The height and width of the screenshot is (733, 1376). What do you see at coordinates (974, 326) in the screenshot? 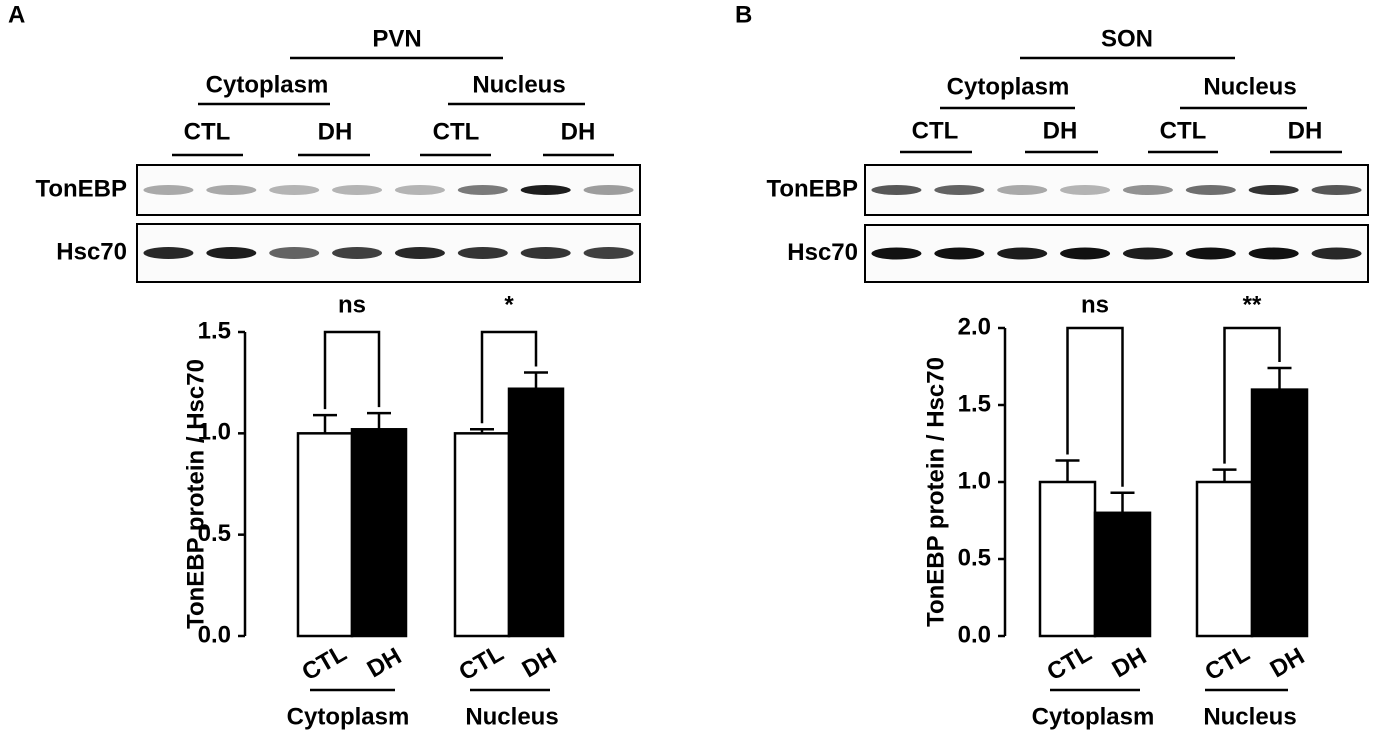
I see `y-tick-label: 2.0` at bounding box center [974, 326].